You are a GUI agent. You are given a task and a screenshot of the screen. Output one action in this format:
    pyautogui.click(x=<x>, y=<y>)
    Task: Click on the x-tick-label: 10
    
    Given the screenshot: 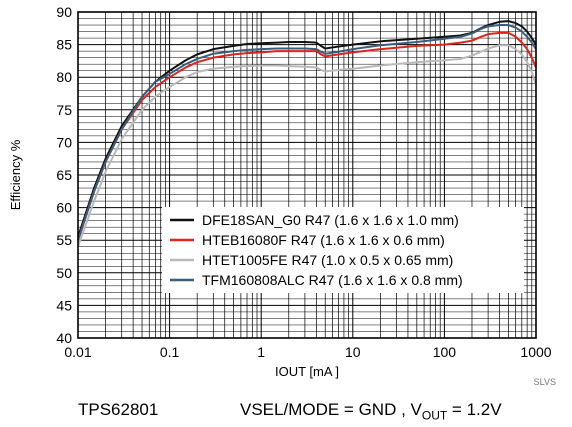 What is the action you would take?
    pyautogui.click(x=353, y=352)
    